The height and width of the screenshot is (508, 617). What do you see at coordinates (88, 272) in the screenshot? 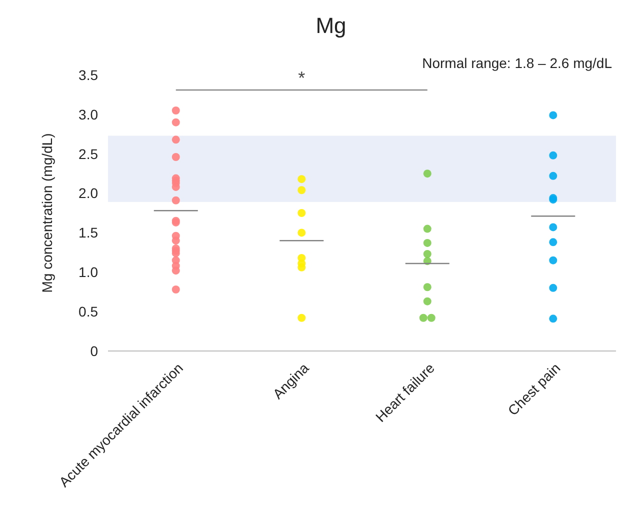
I see `y-tick-label: 1.0` at bounding box center [88, 272].